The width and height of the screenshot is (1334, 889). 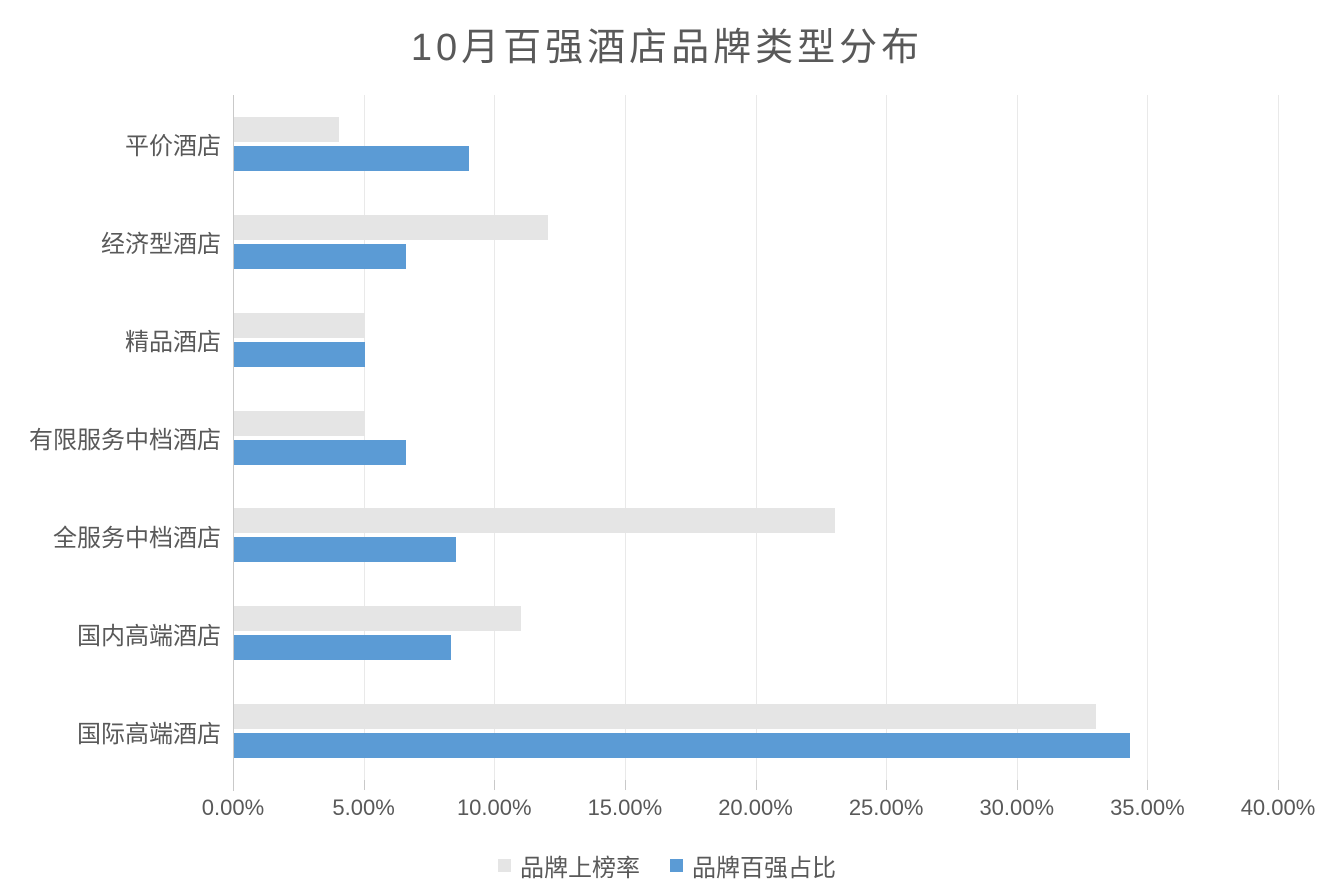 What do you see at coordinates (1147, 807) in the screenshot?
I see `value-axis-tick-label: 35.00%` at bounding box center [1147, 807].